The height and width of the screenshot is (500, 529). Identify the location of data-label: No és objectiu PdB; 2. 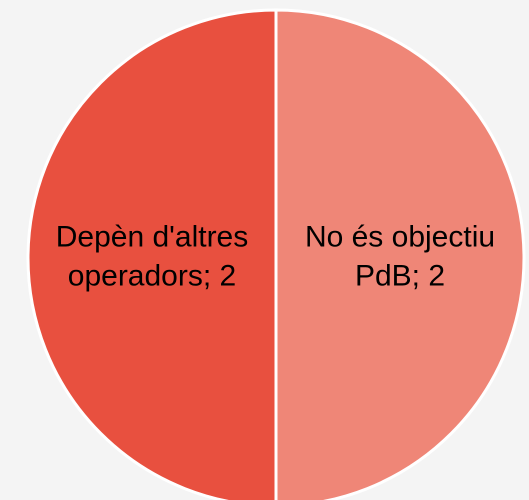
(400, 256).